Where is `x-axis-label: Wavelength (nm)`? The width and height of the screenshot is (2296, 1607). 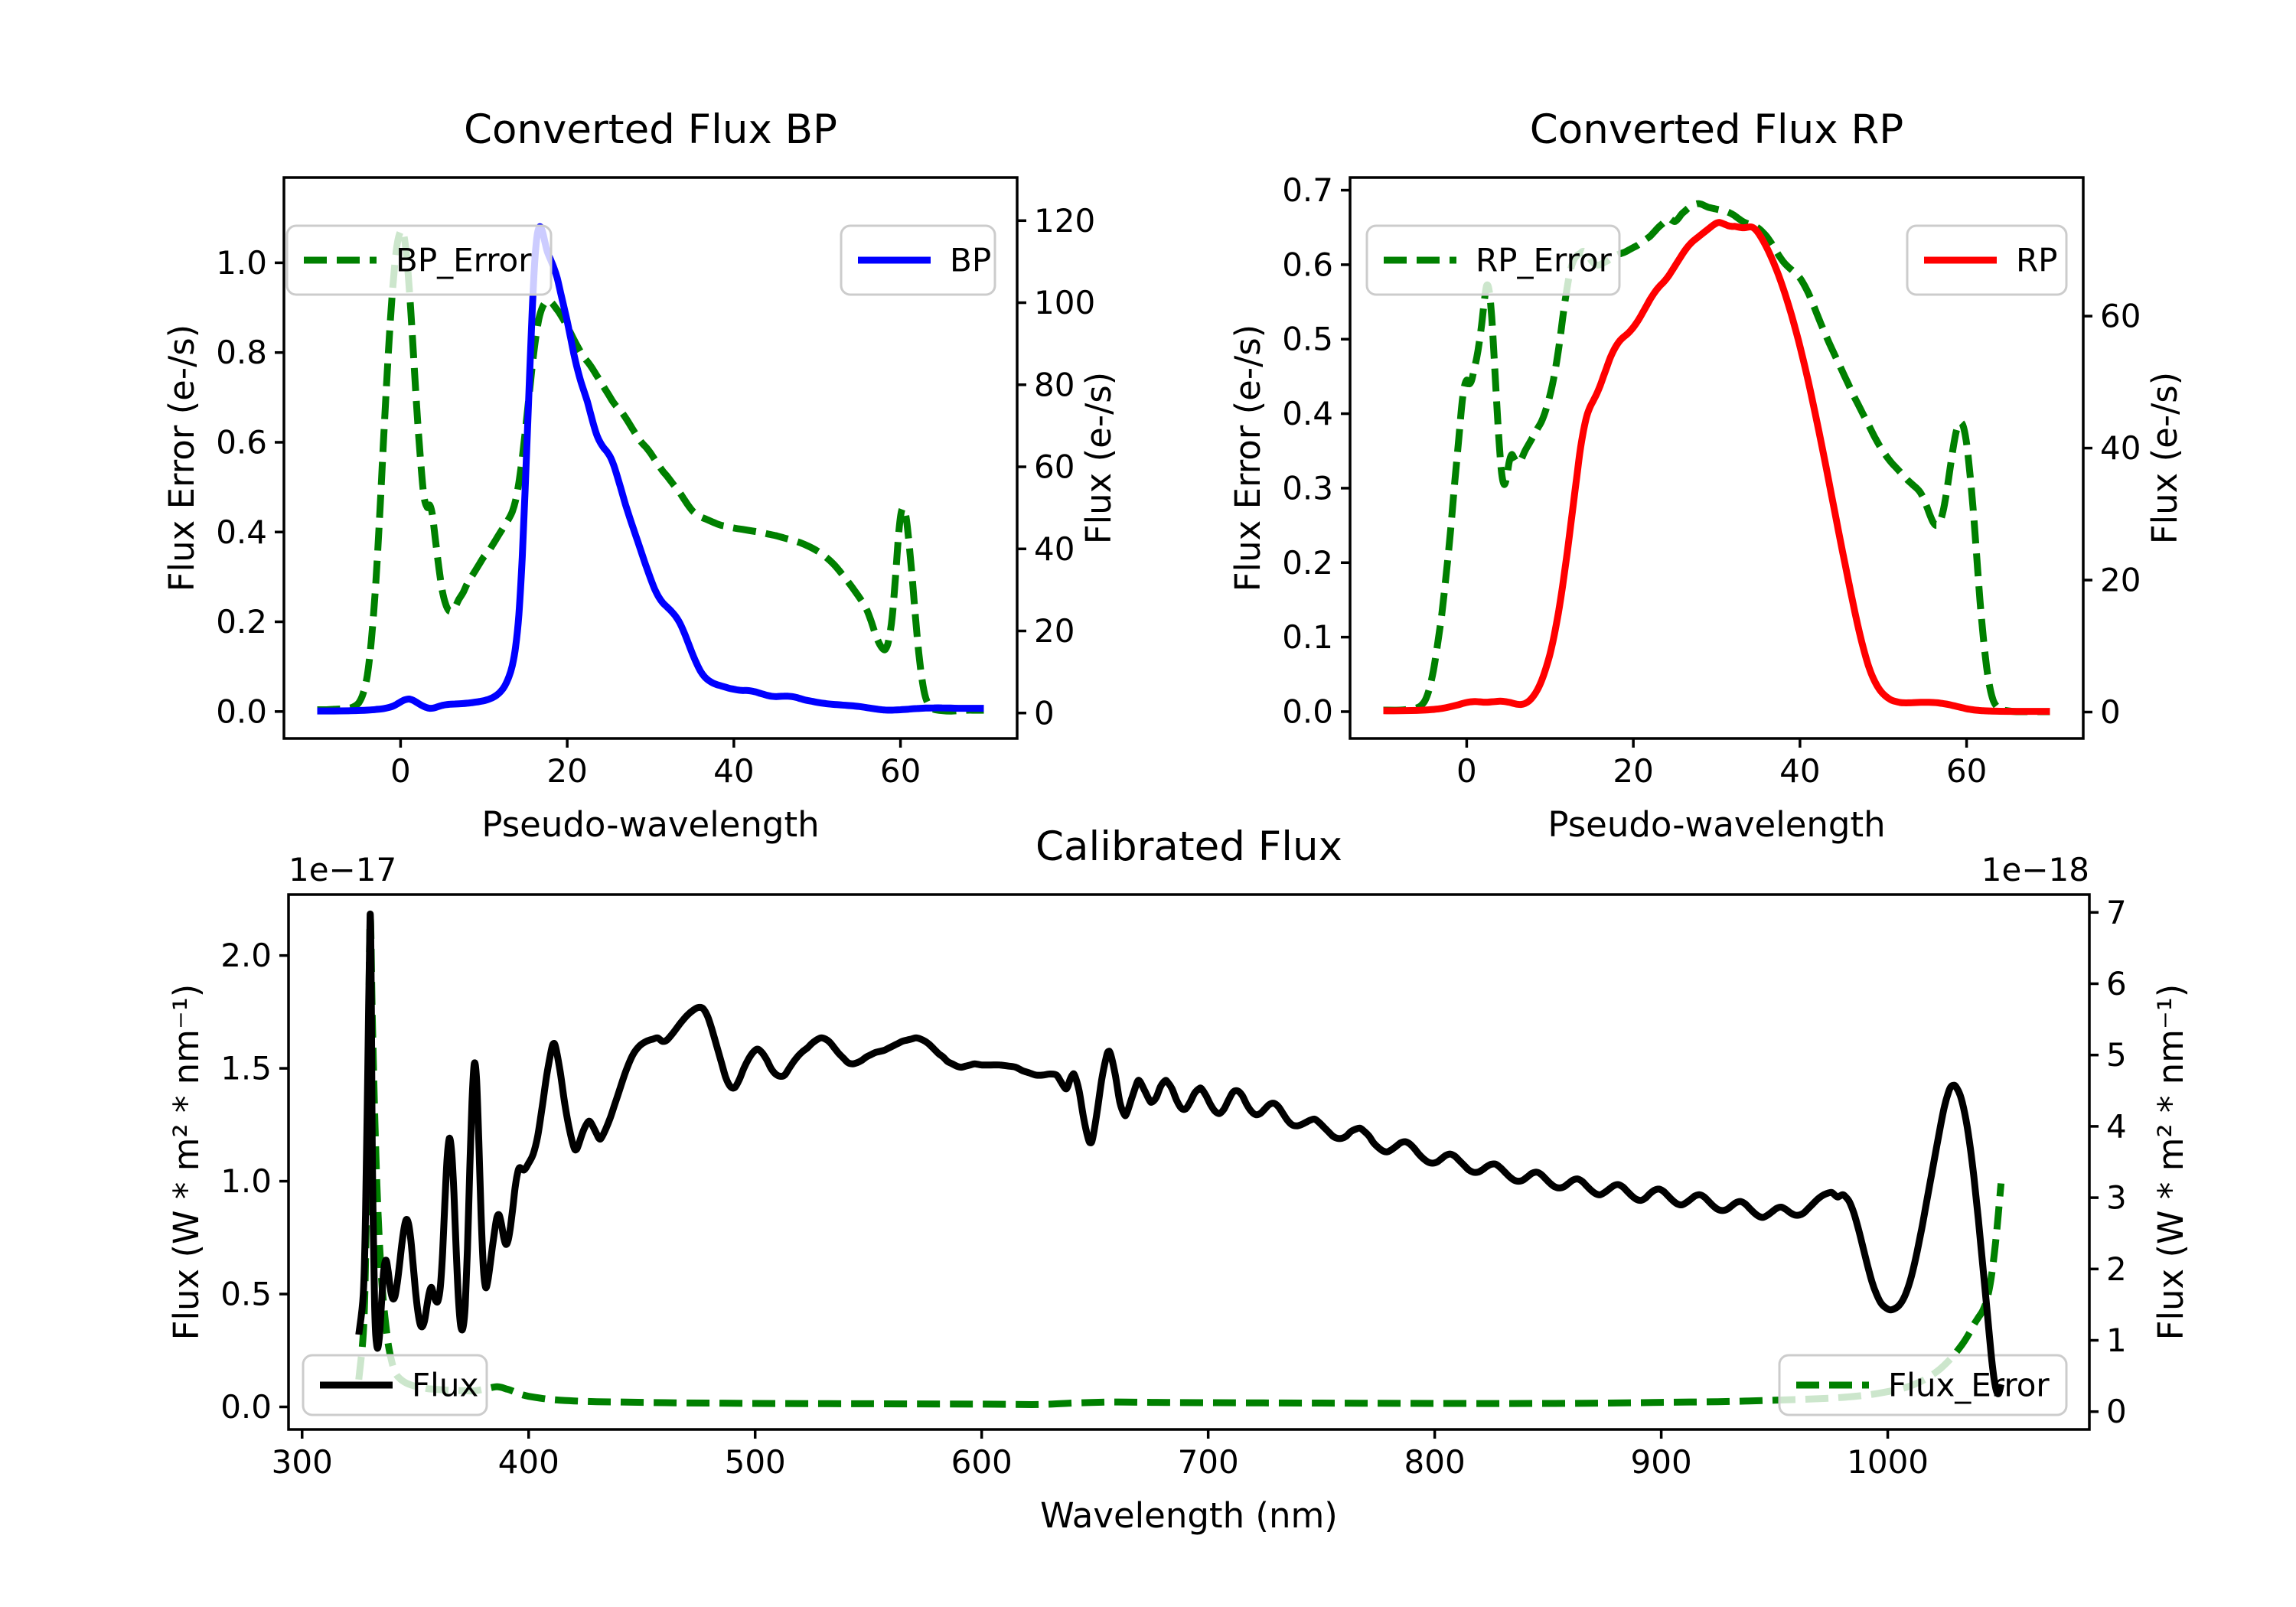 x-axis-label: Wavelength (nm) is located at coordinates (1189, 1515).